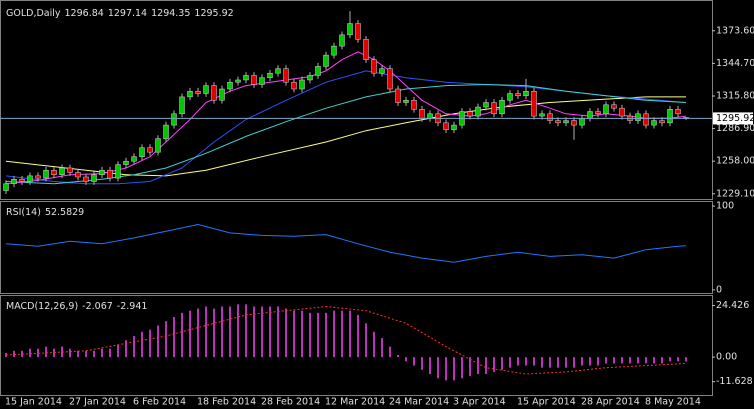  Describe the element at coordinates (97, 402) in the screenshot. I see `x-tick-label: 27 Jan 2014` at that location.